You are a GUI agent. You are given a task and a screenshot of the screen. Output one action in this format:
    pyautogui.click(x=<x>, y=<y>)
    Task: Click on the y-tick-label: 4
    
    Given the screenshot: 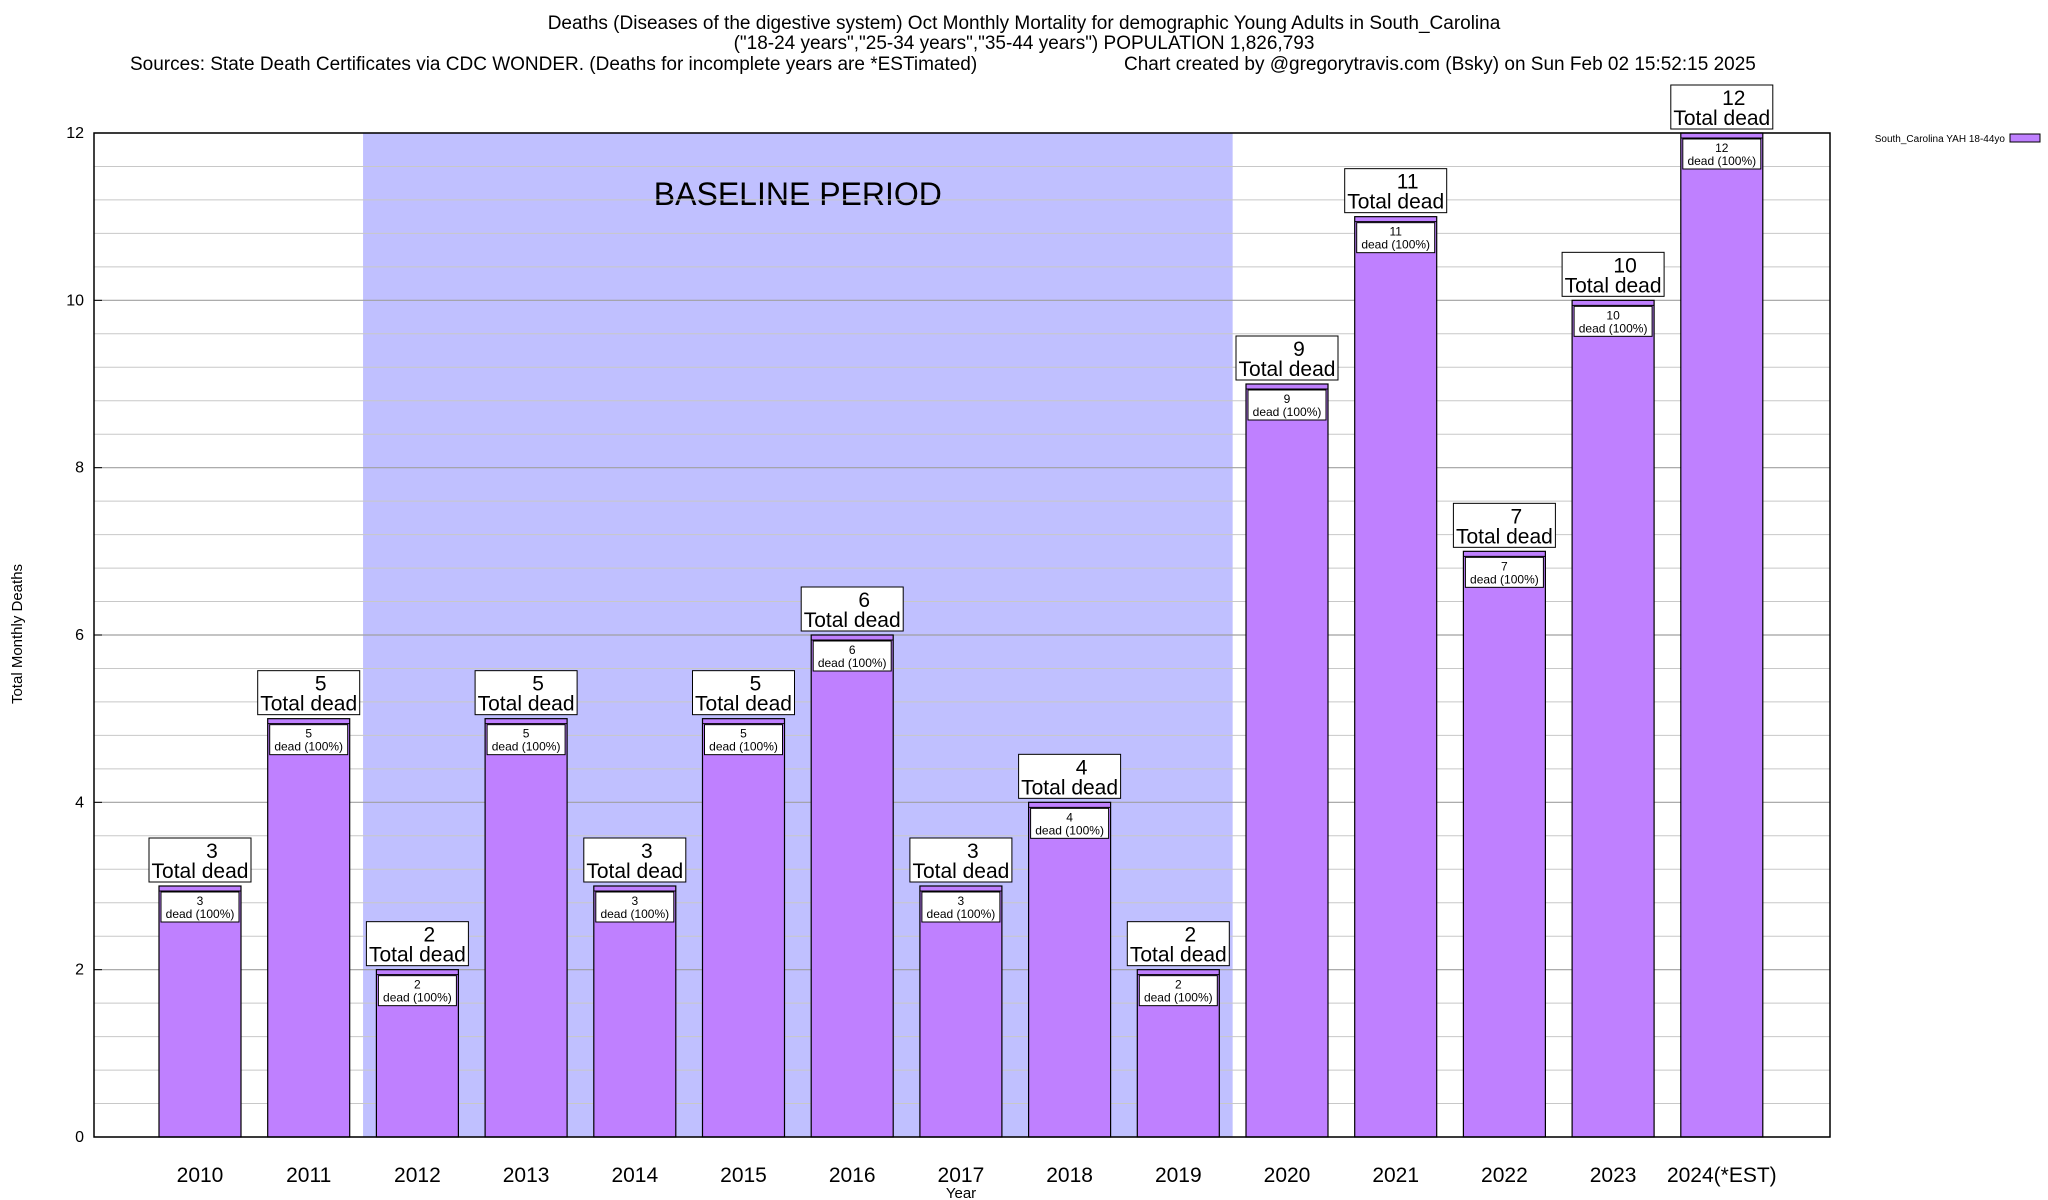 What is the action you would take?
    pyautogui.click(x=79, y=802)
    